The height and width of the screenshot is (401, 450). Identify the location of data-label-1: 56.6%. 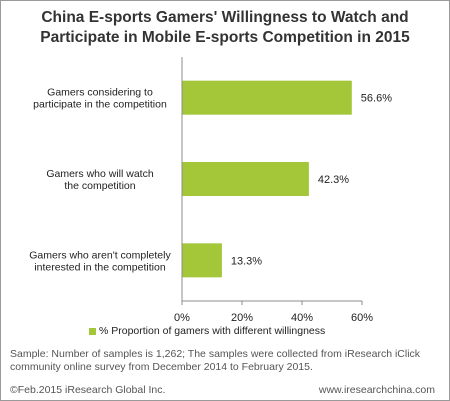
(376, 99).